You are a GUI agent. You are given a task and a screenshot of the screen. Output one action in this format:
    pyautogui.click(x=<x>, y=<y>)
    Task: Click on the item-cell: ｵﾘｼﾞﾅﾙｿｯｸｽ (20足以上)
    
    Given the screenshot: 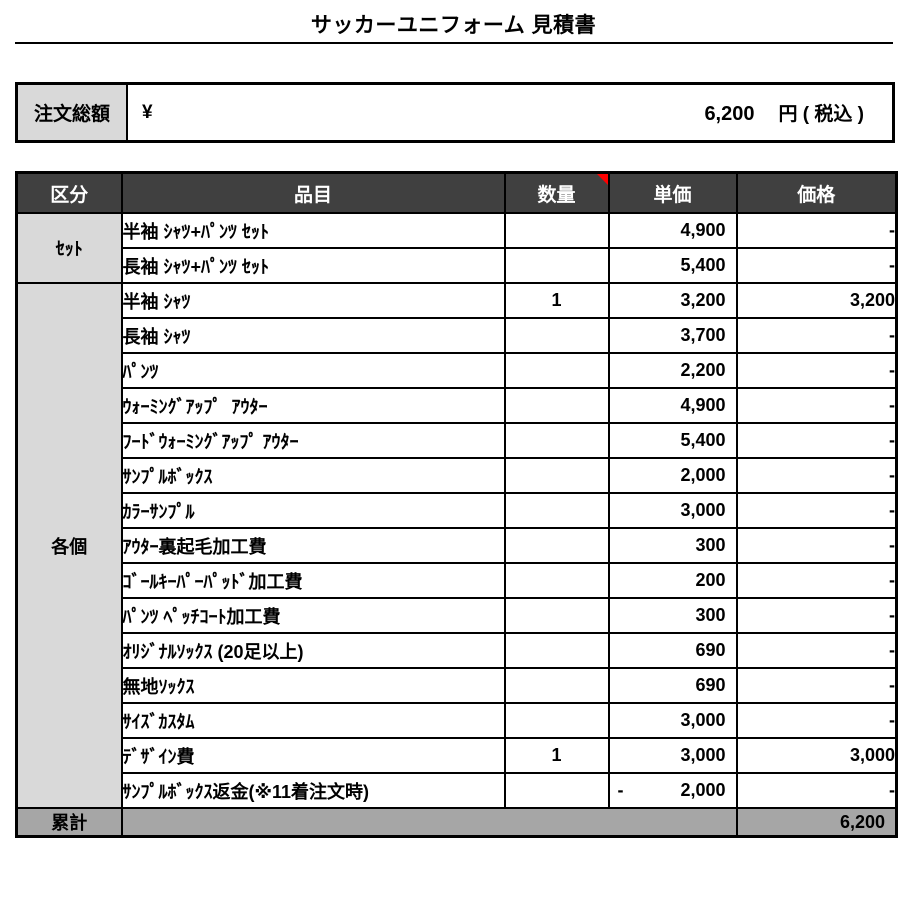 What is the action you would take?
    pyautogui.click(x=313, y=650)
    